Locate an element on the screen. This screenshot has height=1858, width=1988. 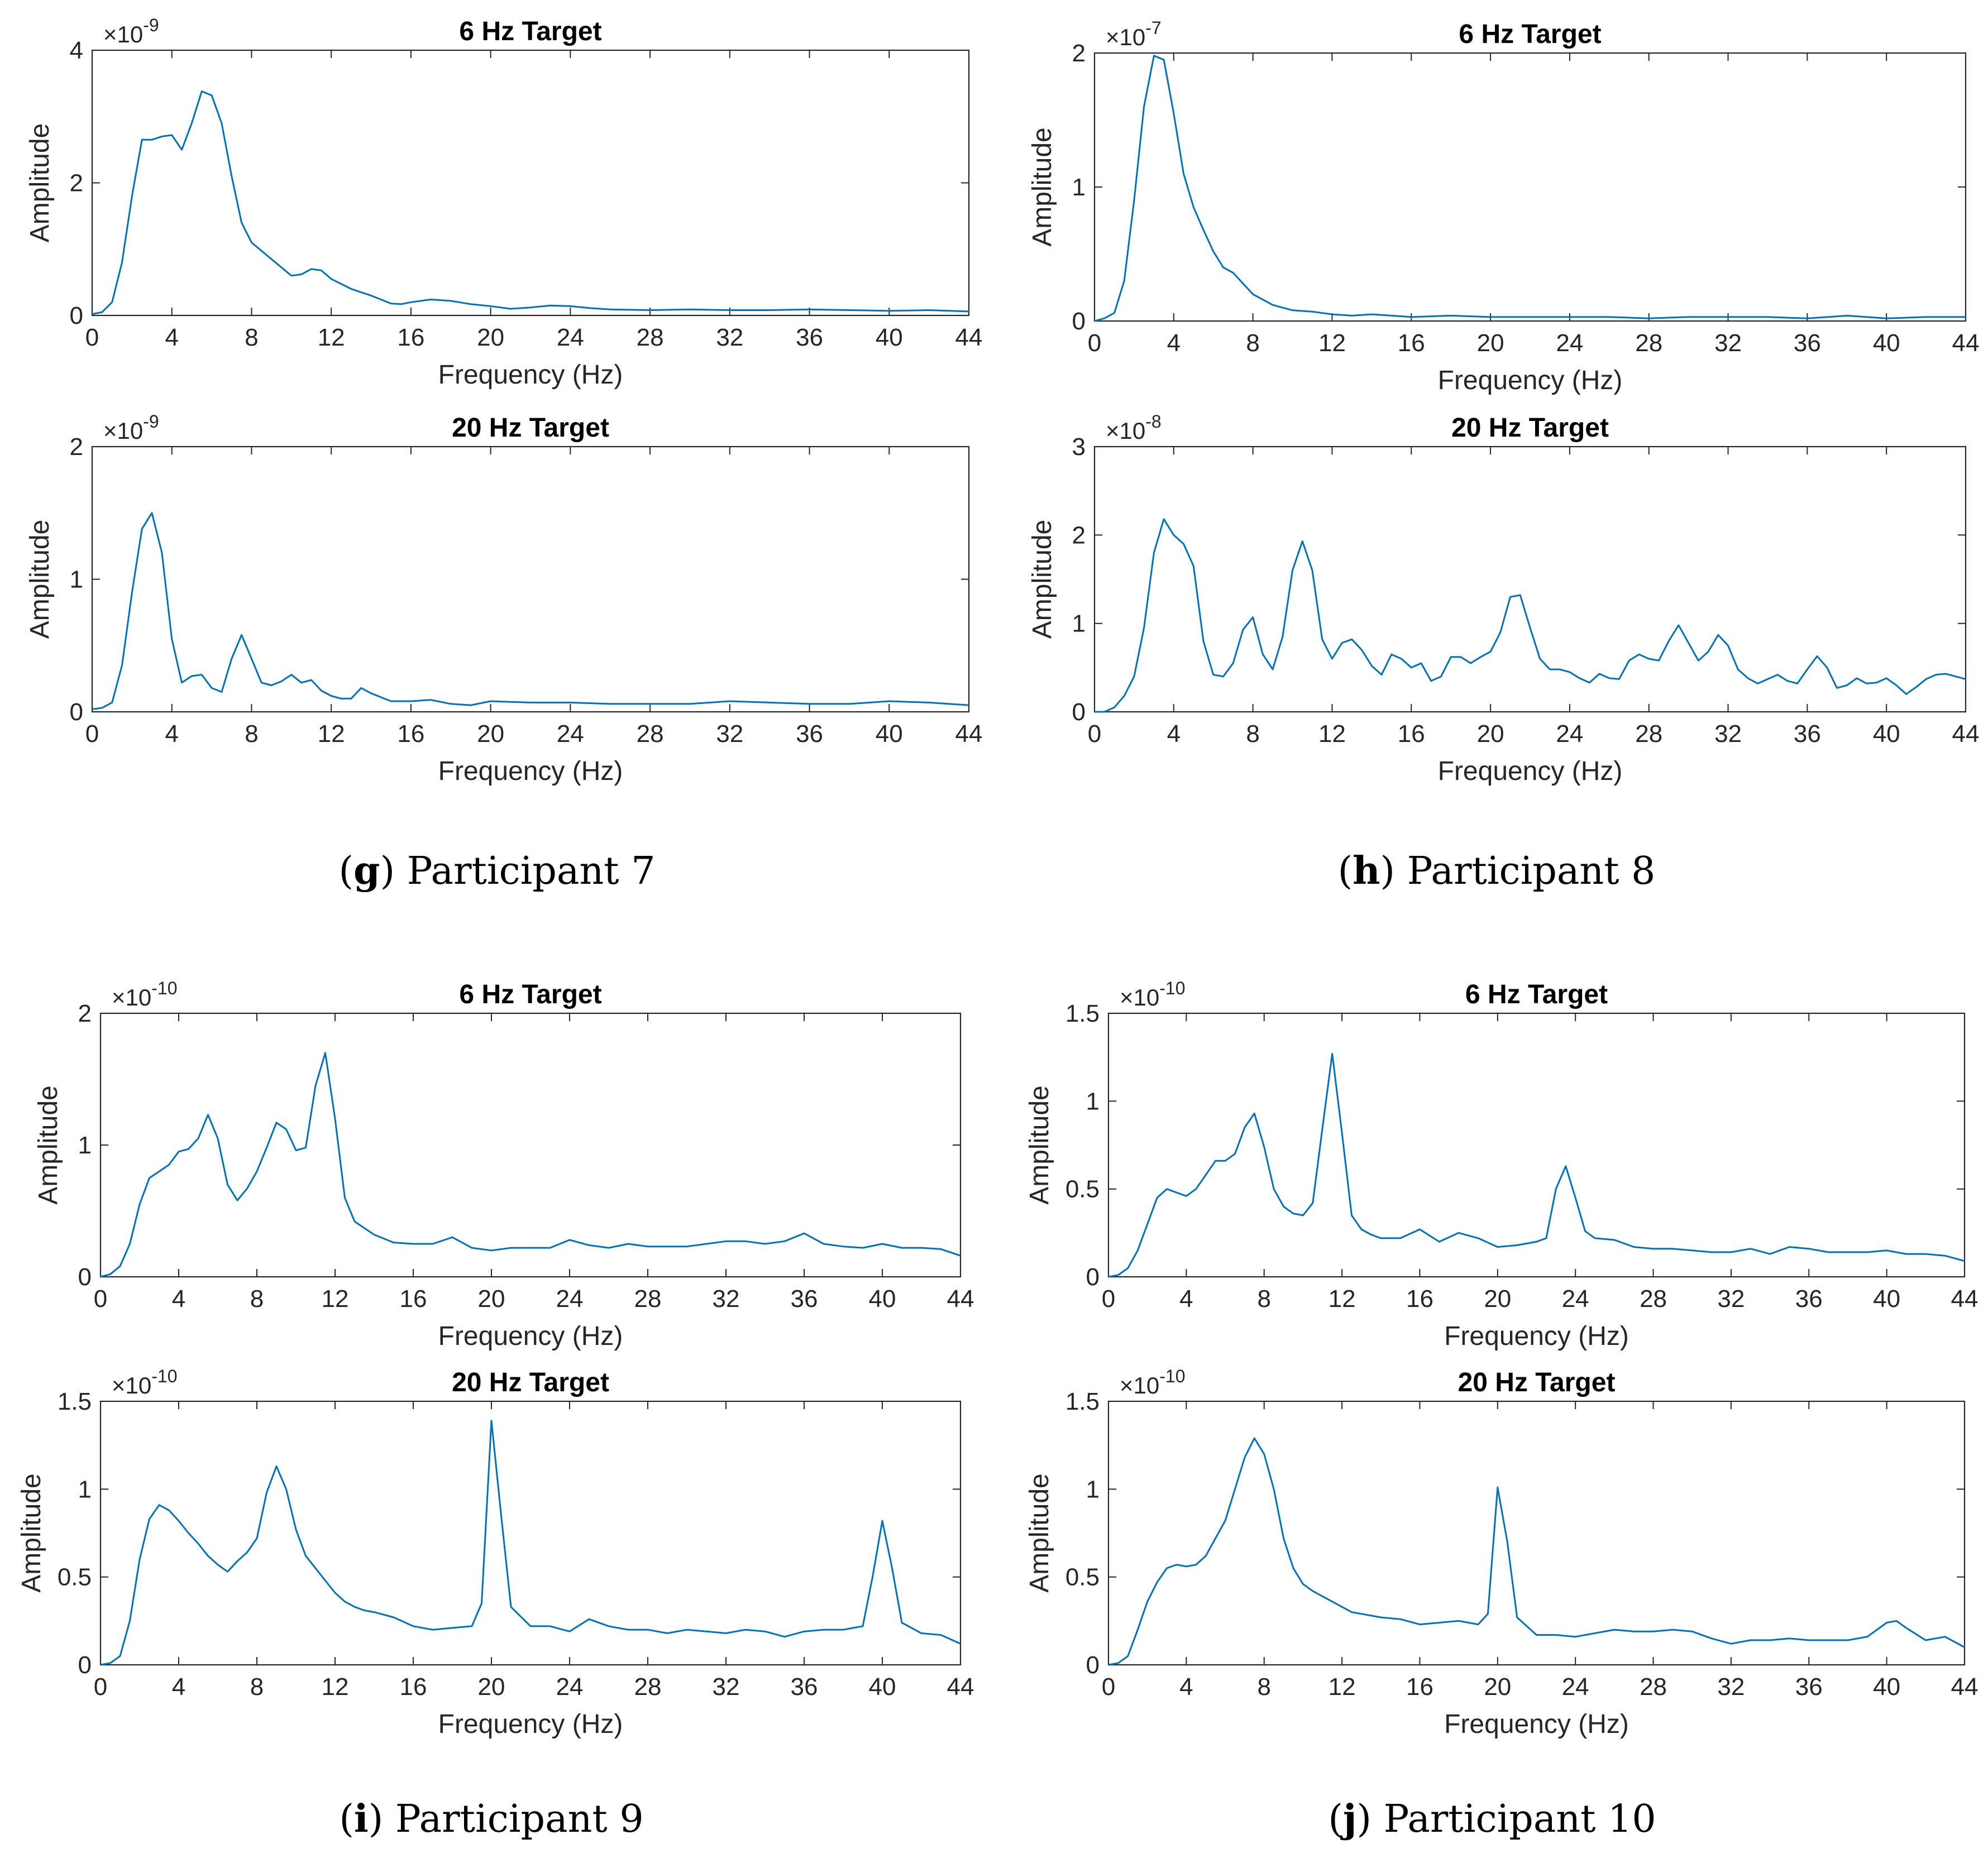
caption-g-text: Participant 7 is located at coordinates (531, 871).